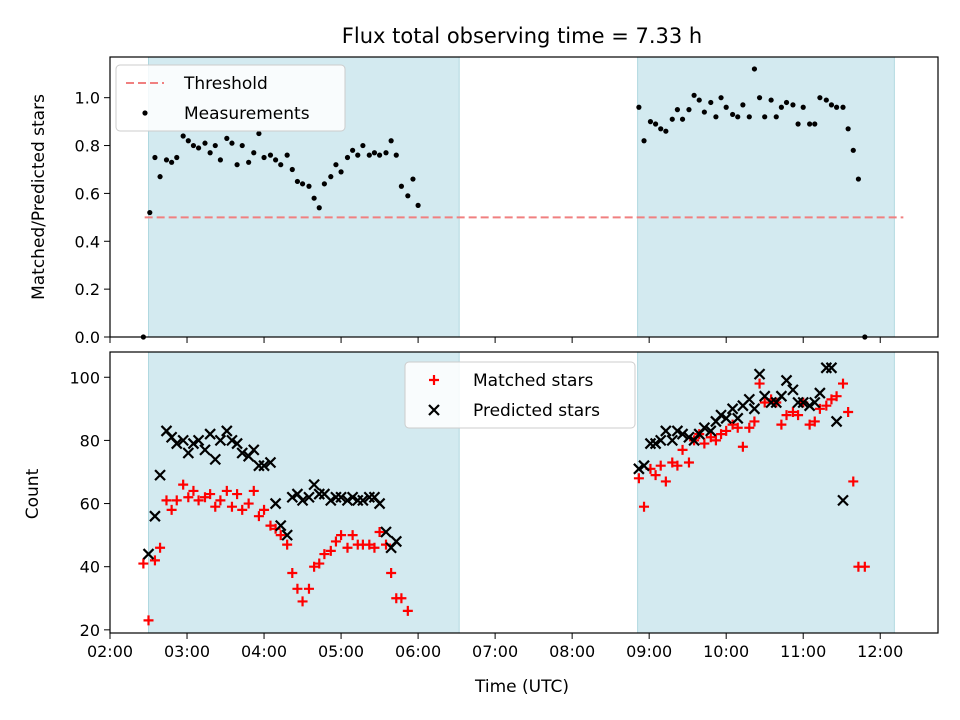 Image resolution: width=960 pixels, height=720 pixels. What do you see at coordinates (187, 651) in the screenshot?
I see `x-tick-label: 03:00` at bounding box center [187, 651].